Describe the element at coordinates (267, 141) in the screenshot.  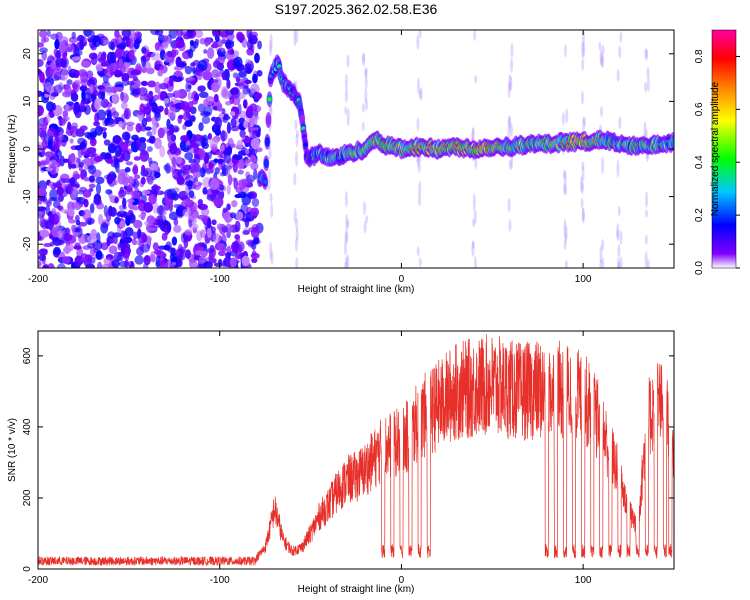
I see `signal-mid` at that location.